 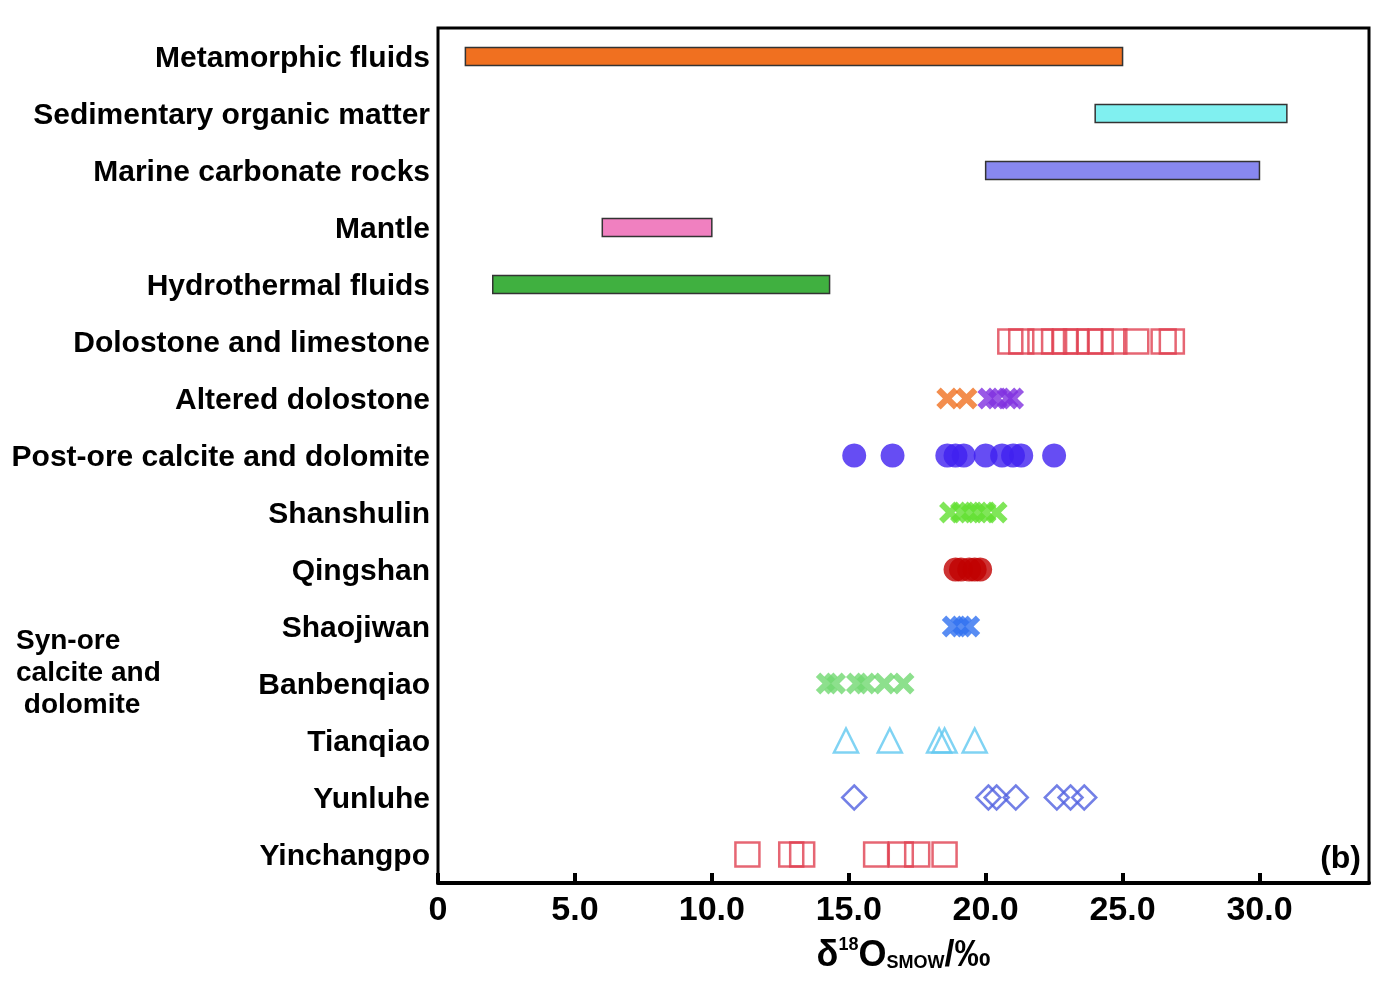 What do you see at coordinates (220, 455) in the screenshot?
I see `y-tick-label: Post-ore calcite and dolomite` at bounding box center [220, 455].